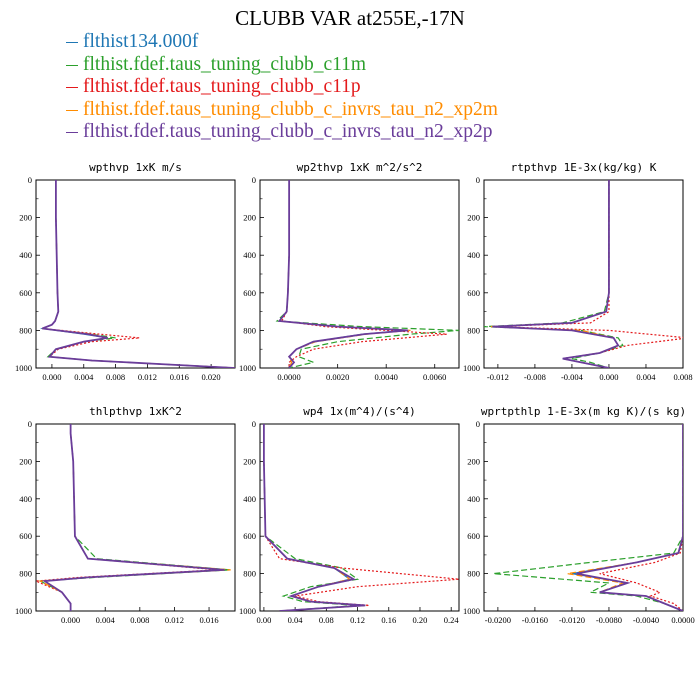 This screenshot has height=700, width=700. Describe the element at coordinates (498, 620) in the screenshot. I see `x-tick-label: -0.0200` at that location.